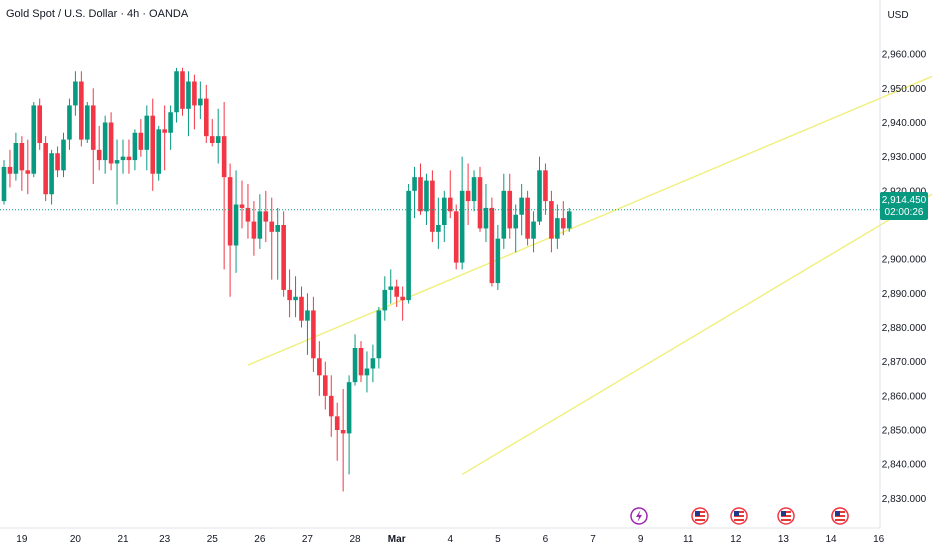 The image size is (932, 550). Describe the element at coordinates (736, 539) in the screenshot. I see `x-tick-label: 12` at that location.